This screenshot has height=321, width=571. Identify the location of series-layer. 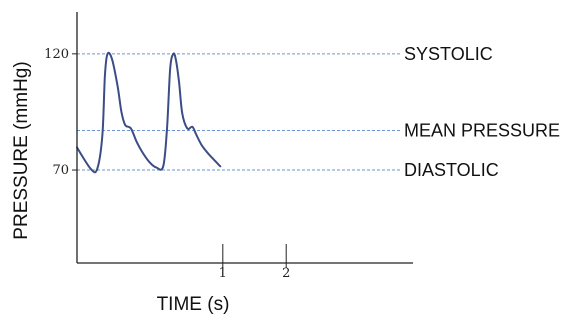
(149, 112).